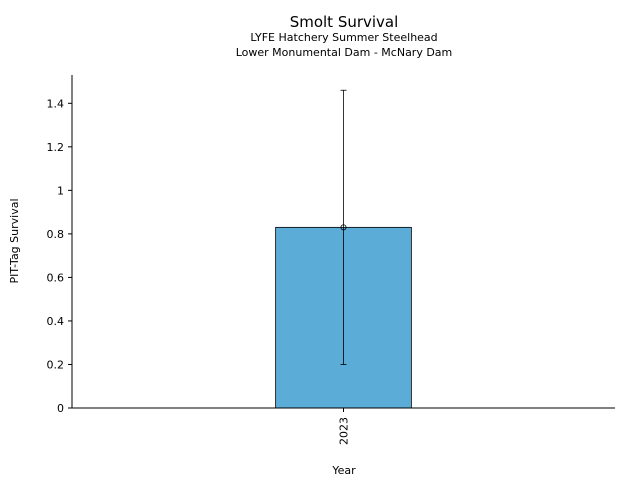 Image resolution: width=640 pixels, height=480 pixels. Describe the element at coordinates (56, 277) in the screenshot. I see `y-tick-label: 0.6` at that location.